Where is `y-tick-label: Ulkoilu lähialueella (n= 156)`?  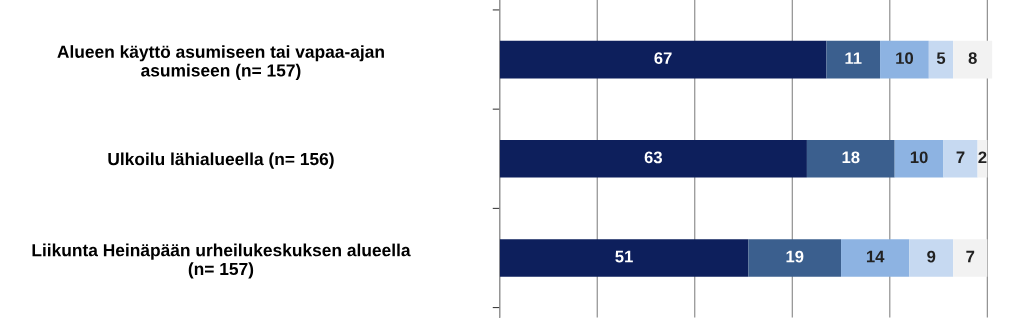
y-tick-label: Ulkoilu lähialueella (n= 156) is located at coordinates (221, 160).